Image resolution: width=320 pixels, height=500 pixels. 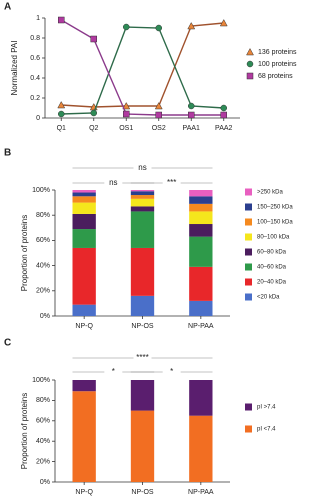 I want to click on sig-label: ****, so click(x=142, y=357).